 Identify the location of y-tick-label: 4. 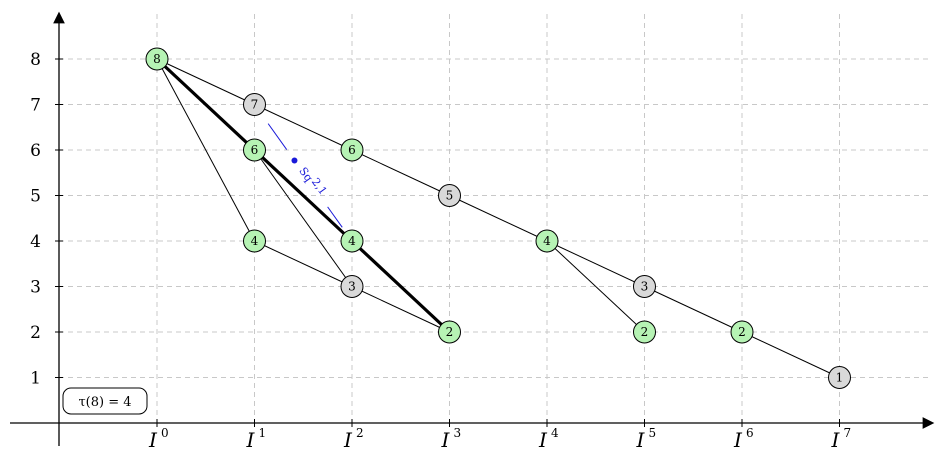
(35, 242).